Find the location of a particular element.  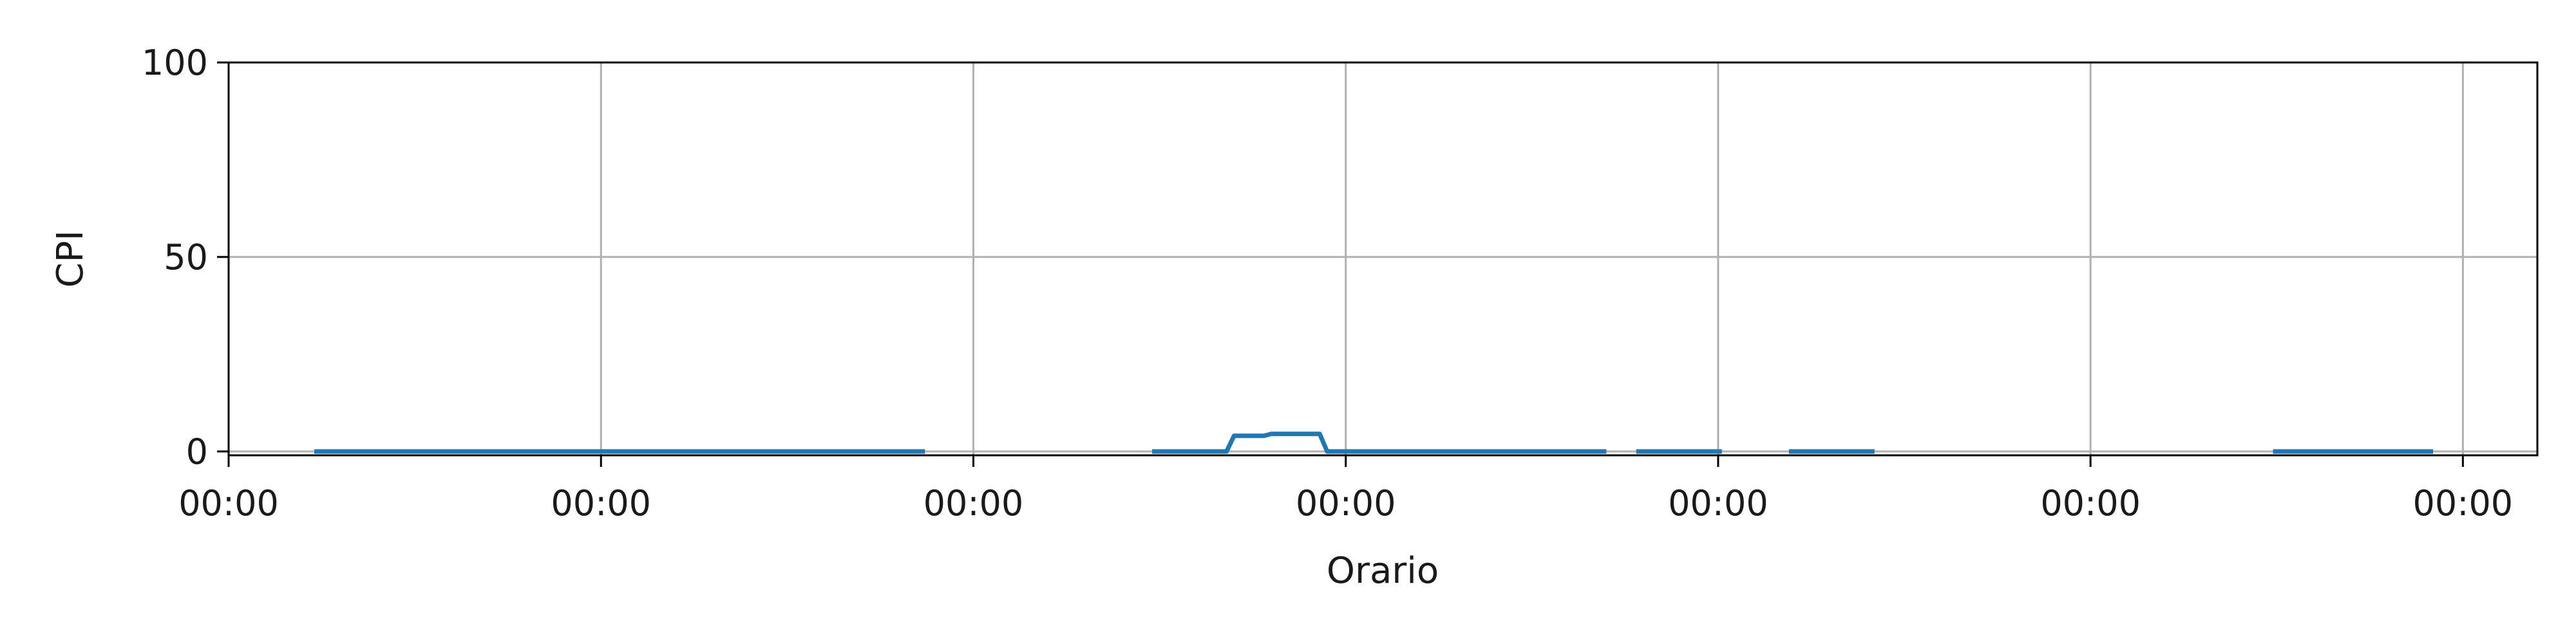

y-tick-label: 100 is located at coordinates (175, 63).